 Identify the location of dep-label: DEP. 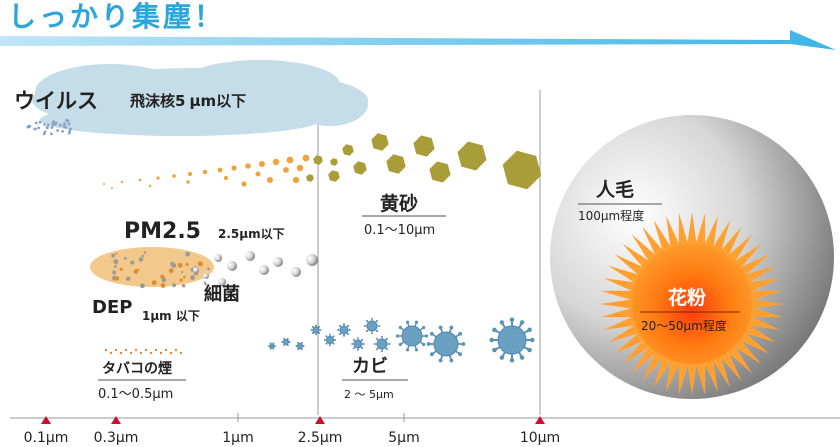
(112, 307).